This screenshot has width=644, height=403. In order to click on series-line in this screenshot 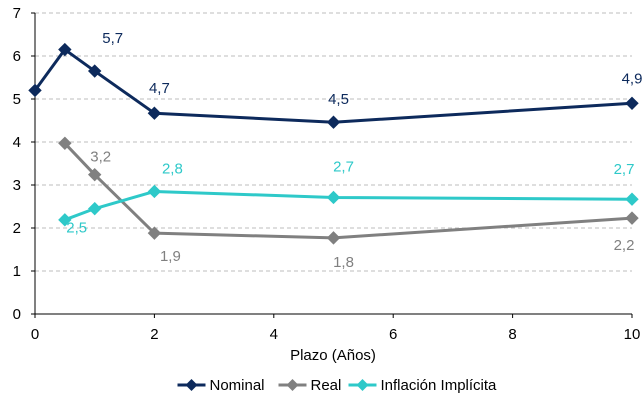, I will do `click(348, 205)`.